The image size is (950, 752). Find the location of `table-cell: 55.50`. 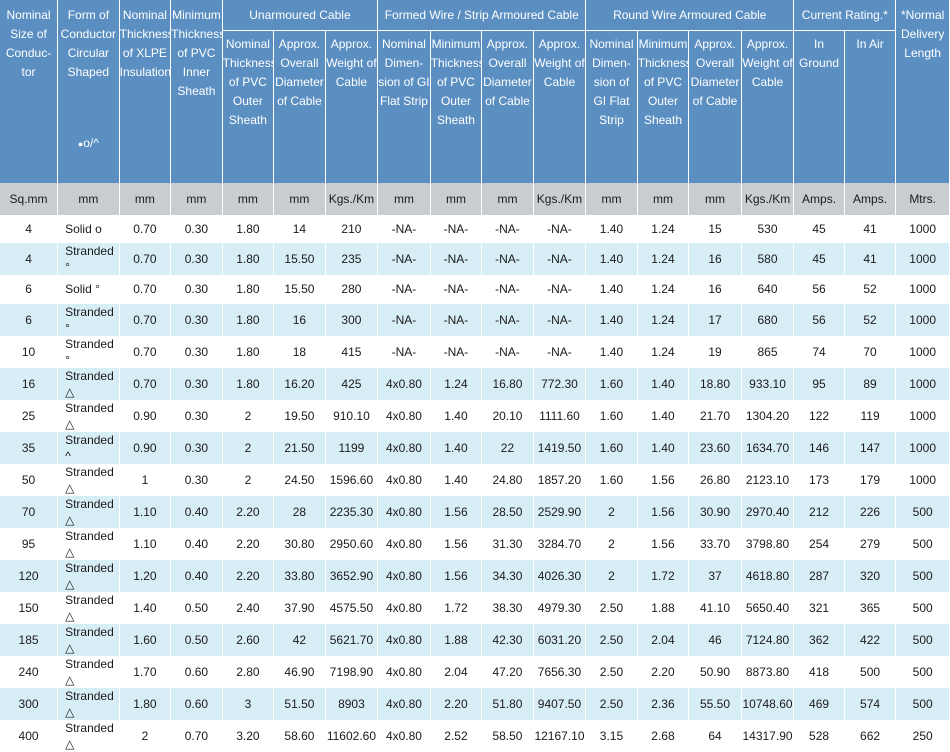

table-cell: 55.50 is located at coordinates (715, 703).